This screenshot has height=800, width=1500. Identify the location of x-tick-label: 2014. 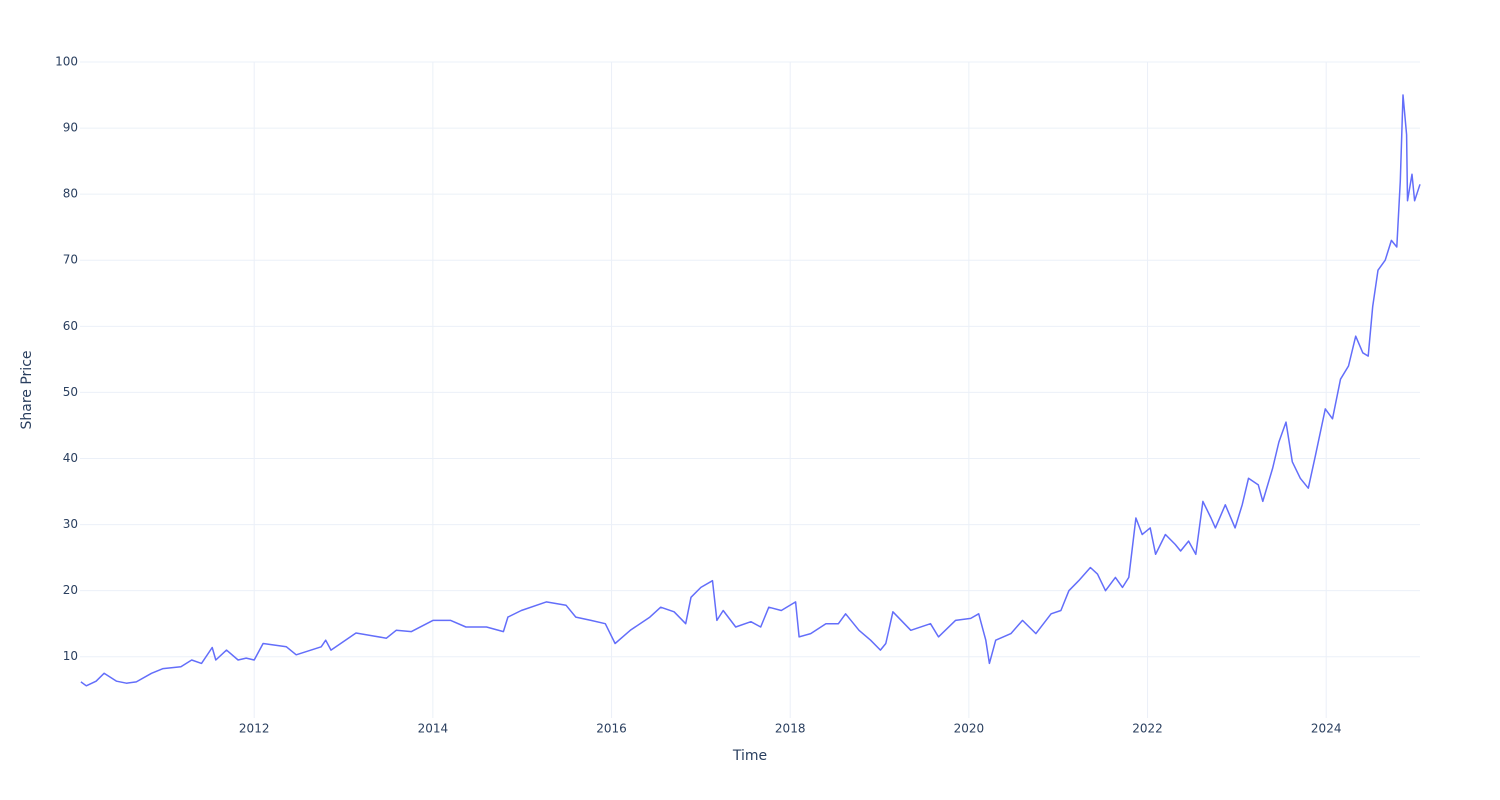
(433, 729).